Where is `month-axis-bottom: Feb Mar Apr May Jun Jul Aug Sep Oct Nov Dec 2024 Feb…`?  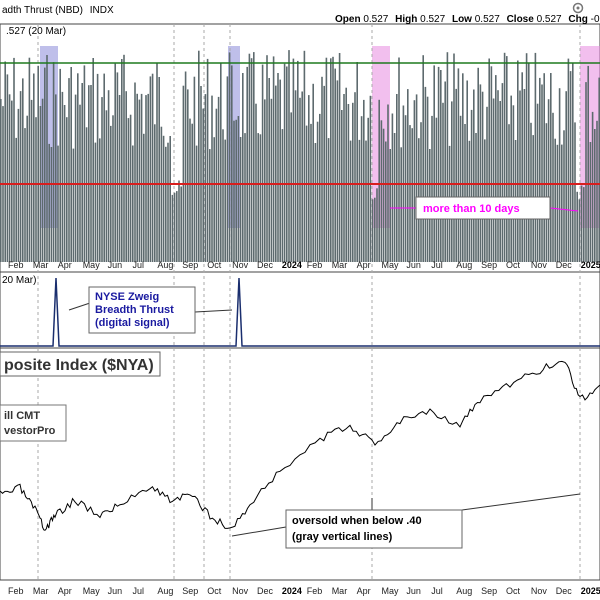 month-axis-bottom: Feb Mar Apr May Jun Jul Aug Sep Oct Nov Dec 2024 Feb… is located at coordinates (304, 591).